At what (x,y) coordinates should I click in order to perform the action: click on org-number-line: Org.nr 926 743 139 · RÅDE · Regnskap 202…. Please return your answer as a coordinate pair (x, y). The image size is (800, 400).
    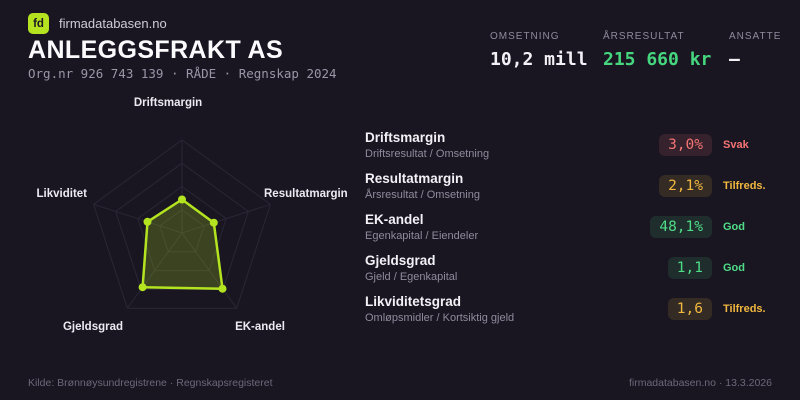
    Looking at the image, I should click on (182, 73).